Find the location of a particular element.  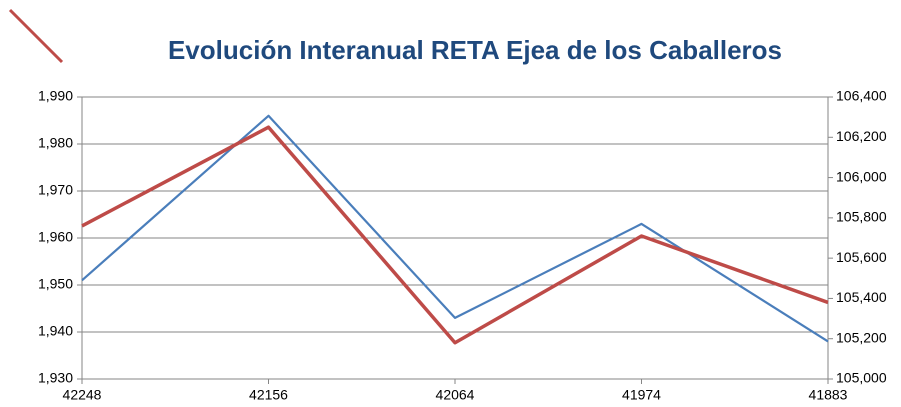

y-tick-label: 1,930 is located at coordinates (55, 378).